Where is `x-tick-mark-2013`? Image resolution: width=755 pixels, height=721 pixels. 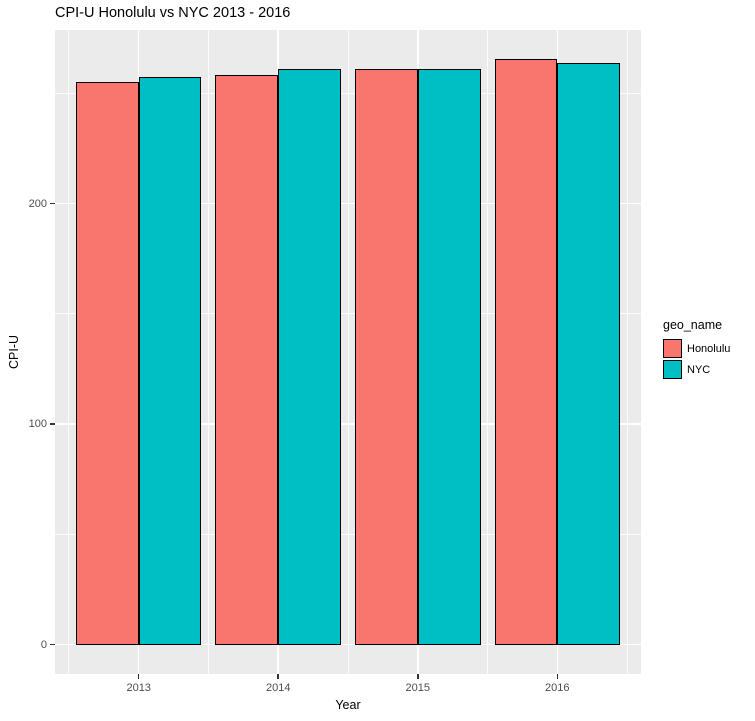
x-tick-mark-2013 is located at coordinates (138, 676).